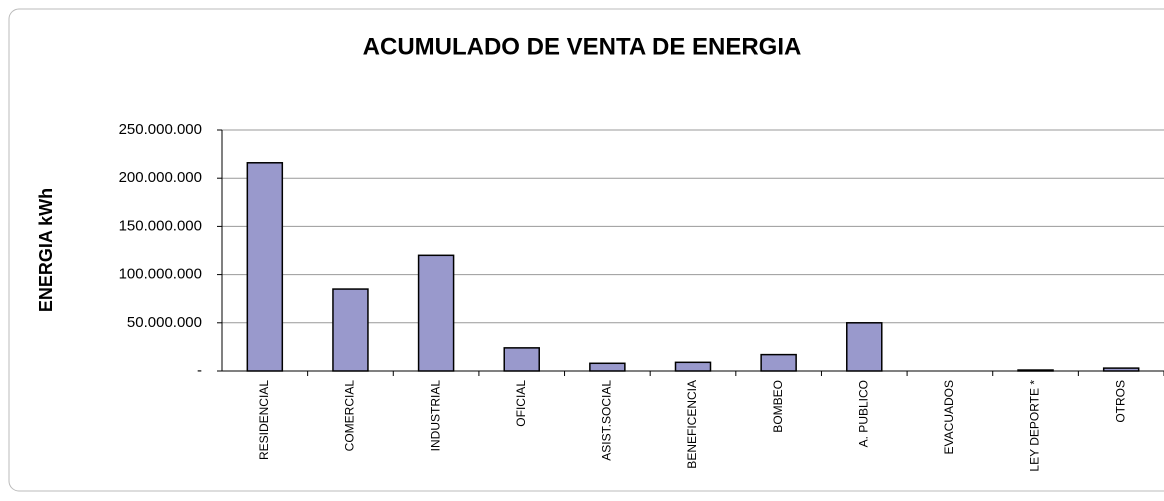 Image resolution: width=1164 pixels, height=501 pixels. I want to click on x-tick-label: RESIDENCIAL, so click(264, 420).